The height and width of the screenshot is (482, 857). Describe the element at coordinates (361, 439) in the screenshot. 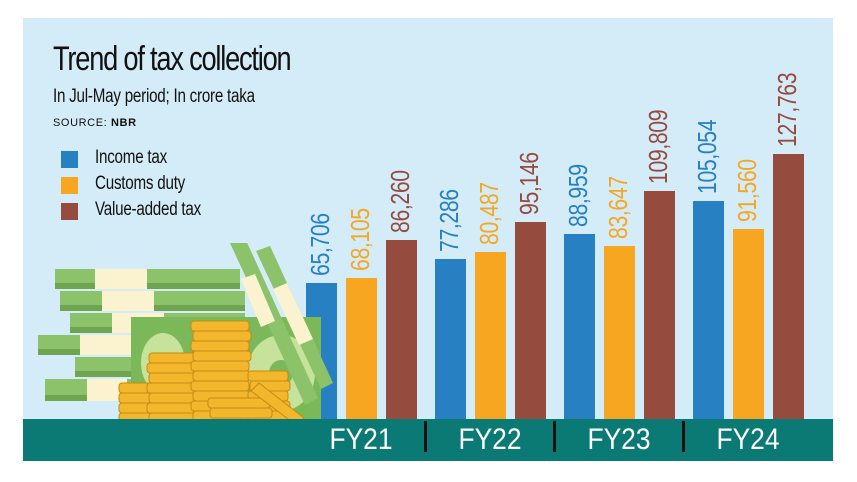

I see `x-axis-label-fy21: FY21` at that location.